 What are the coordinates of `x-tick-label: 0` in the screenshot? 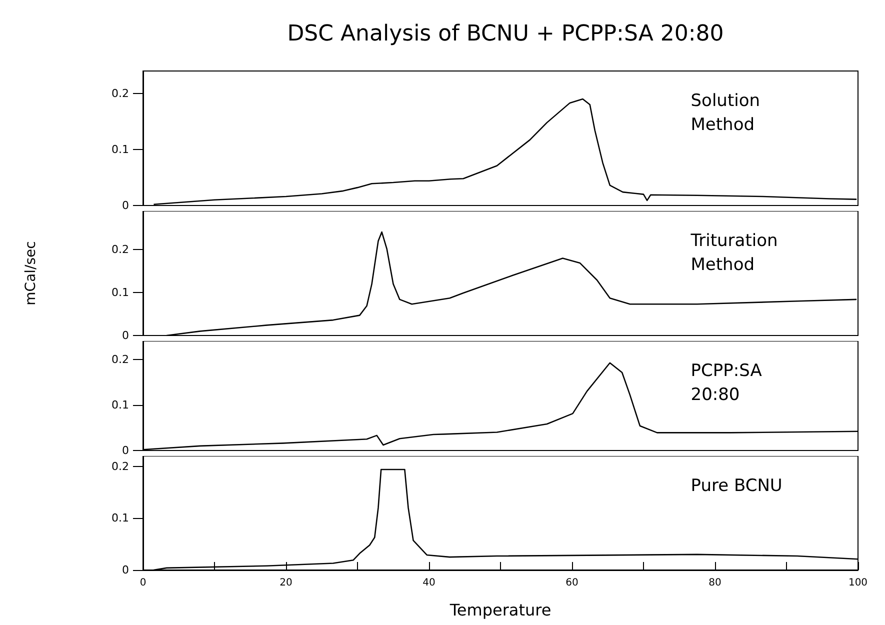 It's located at (143, 583).